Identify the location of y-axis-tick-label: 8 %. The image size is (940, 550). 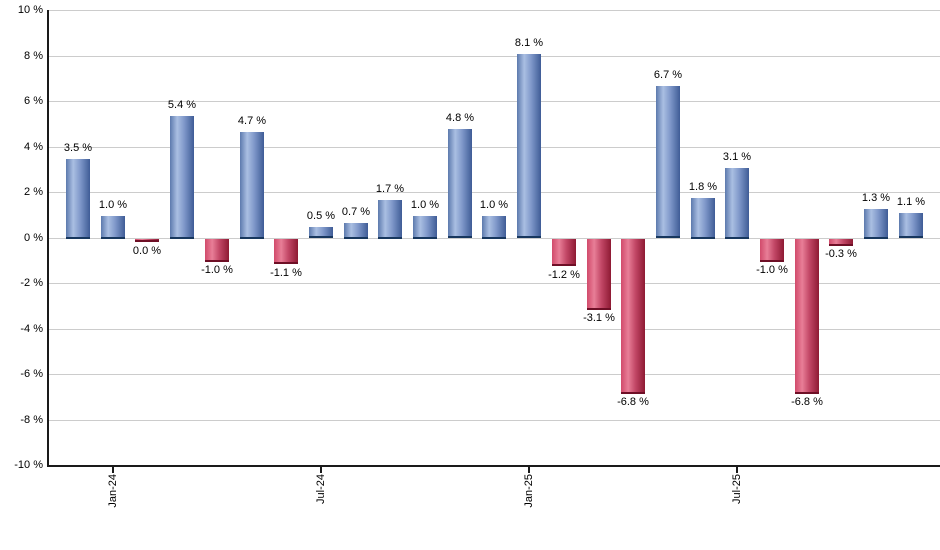
(33, 56).